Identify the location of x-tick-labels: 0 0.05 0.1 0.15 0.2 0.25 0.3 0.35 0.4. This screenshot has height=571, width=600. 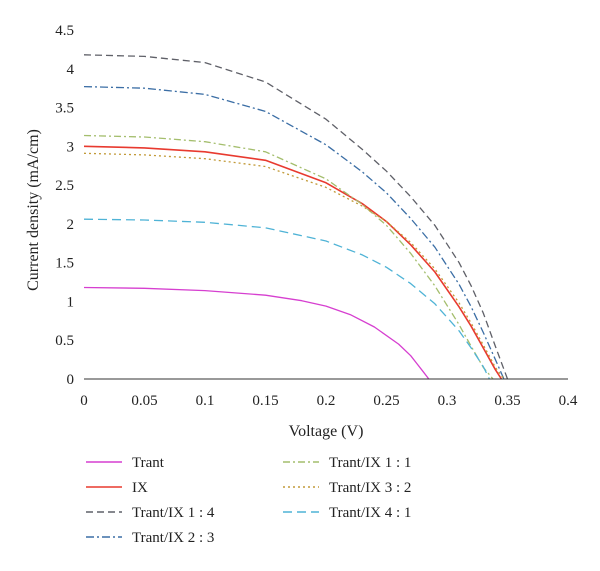
(329, 401).